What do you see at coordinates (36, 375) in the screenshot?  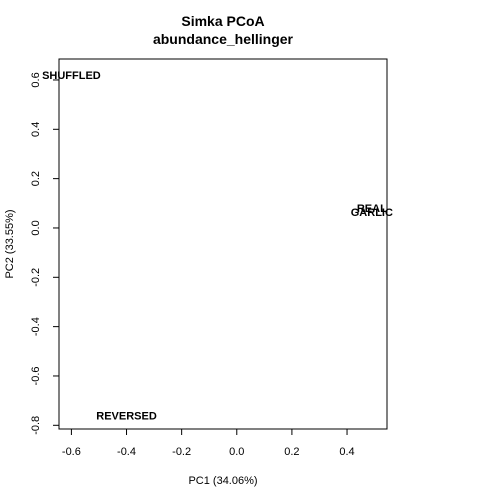 I see `y-tick-label: -0.6` at bounding box center [36, 375].